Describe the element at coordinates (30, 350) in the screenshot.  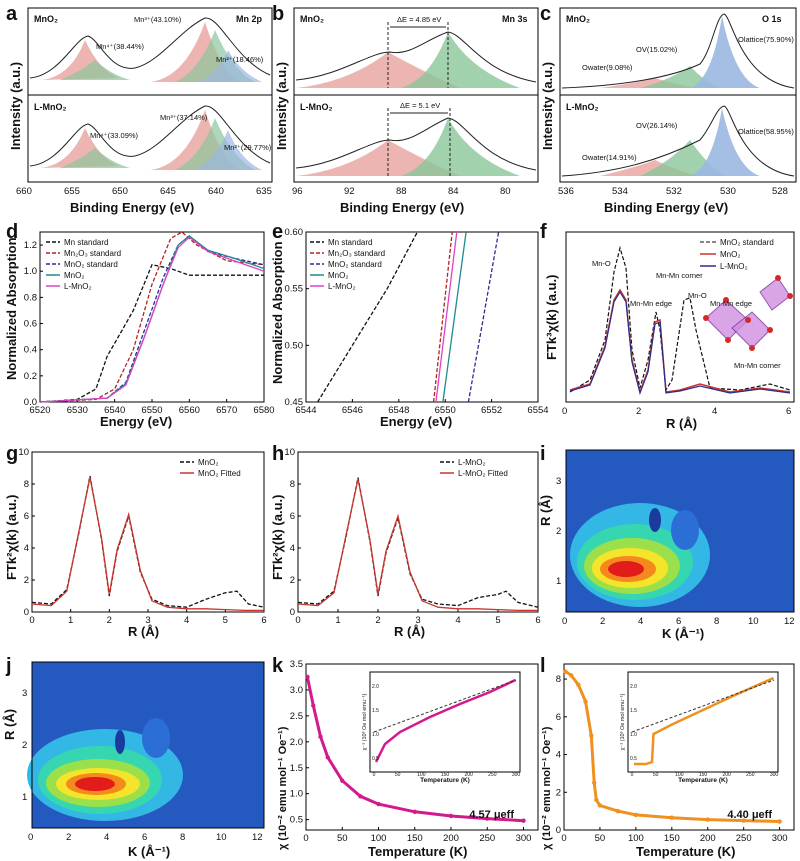
I see `panel-d-ytick: 0.4` at that location.